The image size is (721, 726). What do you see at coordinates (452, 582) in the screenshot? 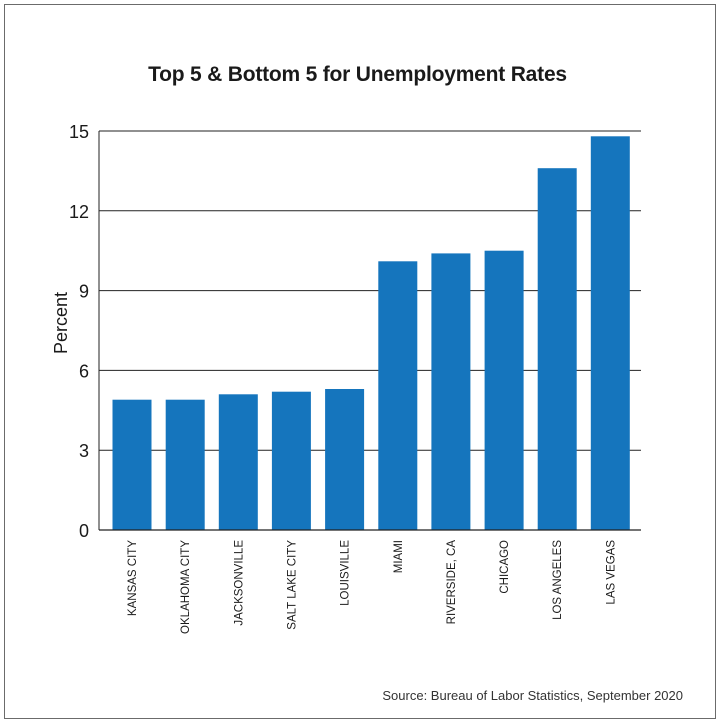
I see `x-tick-label: RIVERSIDE, CA` at bounding box center [452, 582].